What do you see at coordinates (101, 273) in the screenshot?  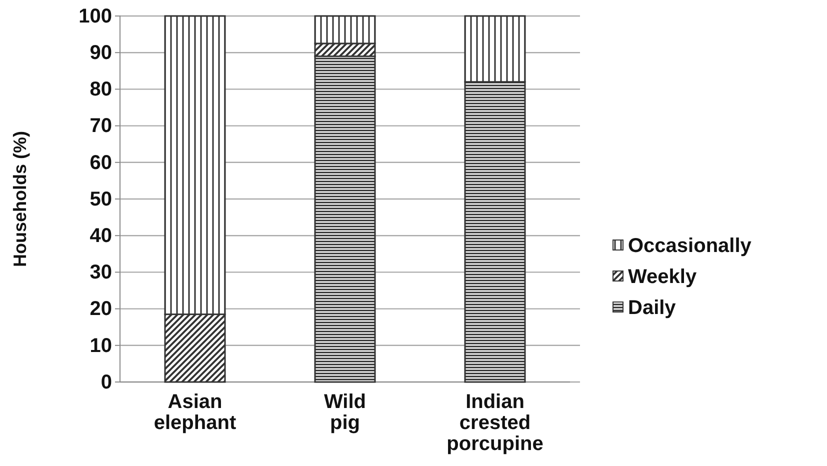 I see `y-tick-label: 30` at bounding box center [101, 273].